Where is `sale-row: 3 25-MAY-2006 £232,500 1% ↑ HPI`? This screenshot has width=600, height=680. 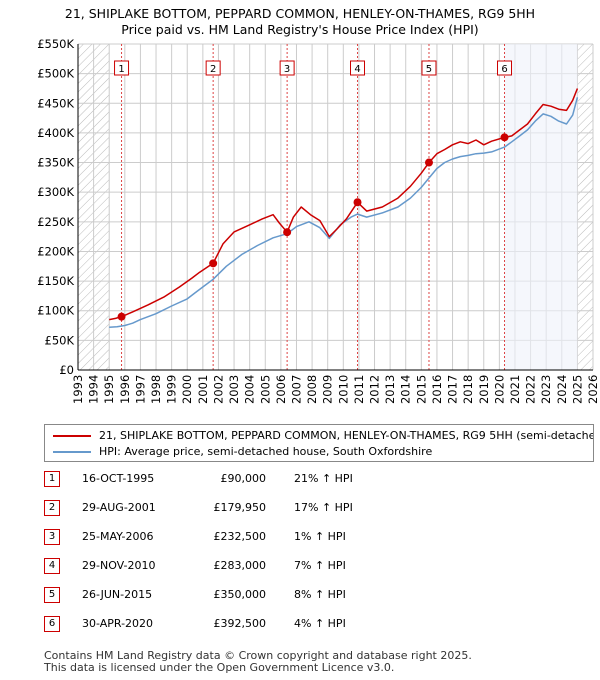
sale-row: 3 25-MAY-2006 £232,500 1% ↑ HPI is located at coordinates (244, 538).